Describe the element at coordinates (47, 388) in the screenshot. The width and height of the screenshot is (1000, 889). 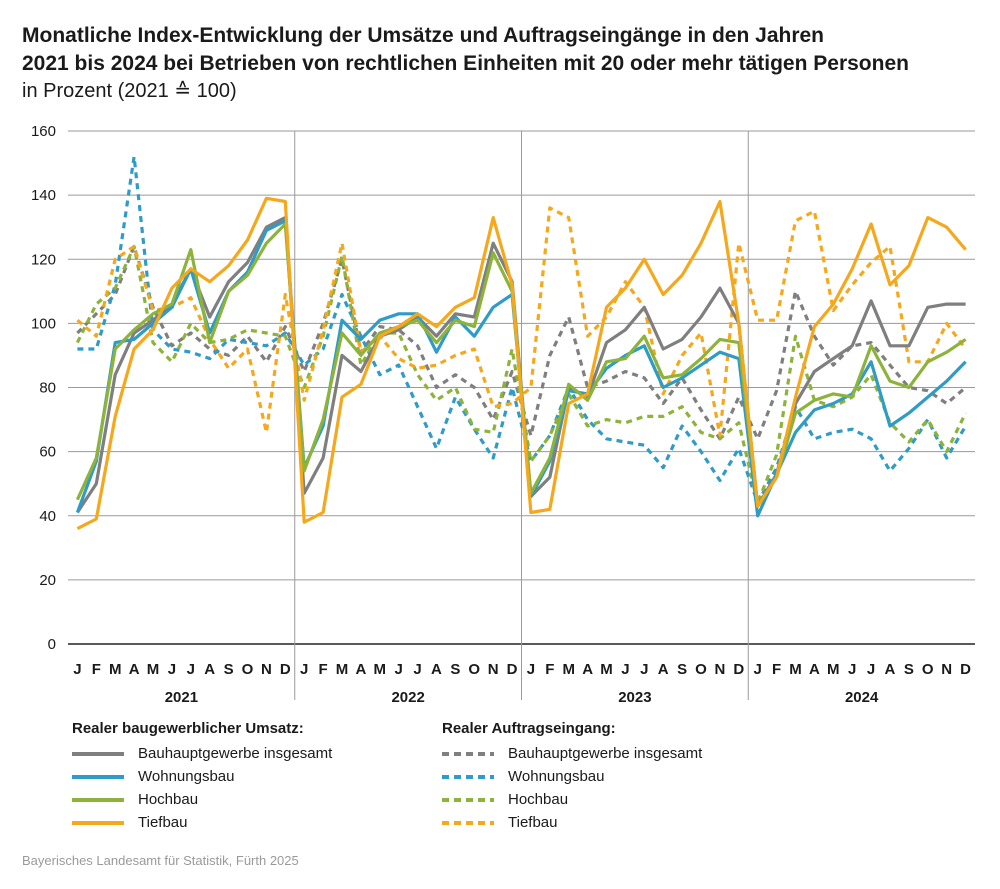
I see `y-tick-label: 80` at that location.